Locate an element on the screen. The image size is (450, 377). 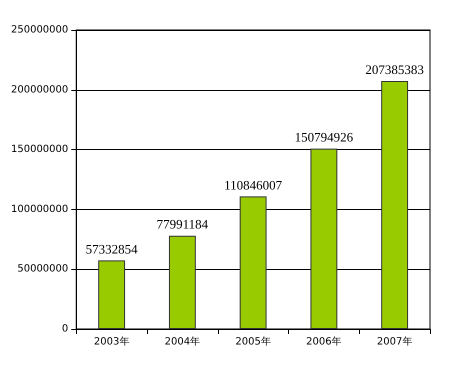
data-label: 57332854 is located at coordinates (112, 248).